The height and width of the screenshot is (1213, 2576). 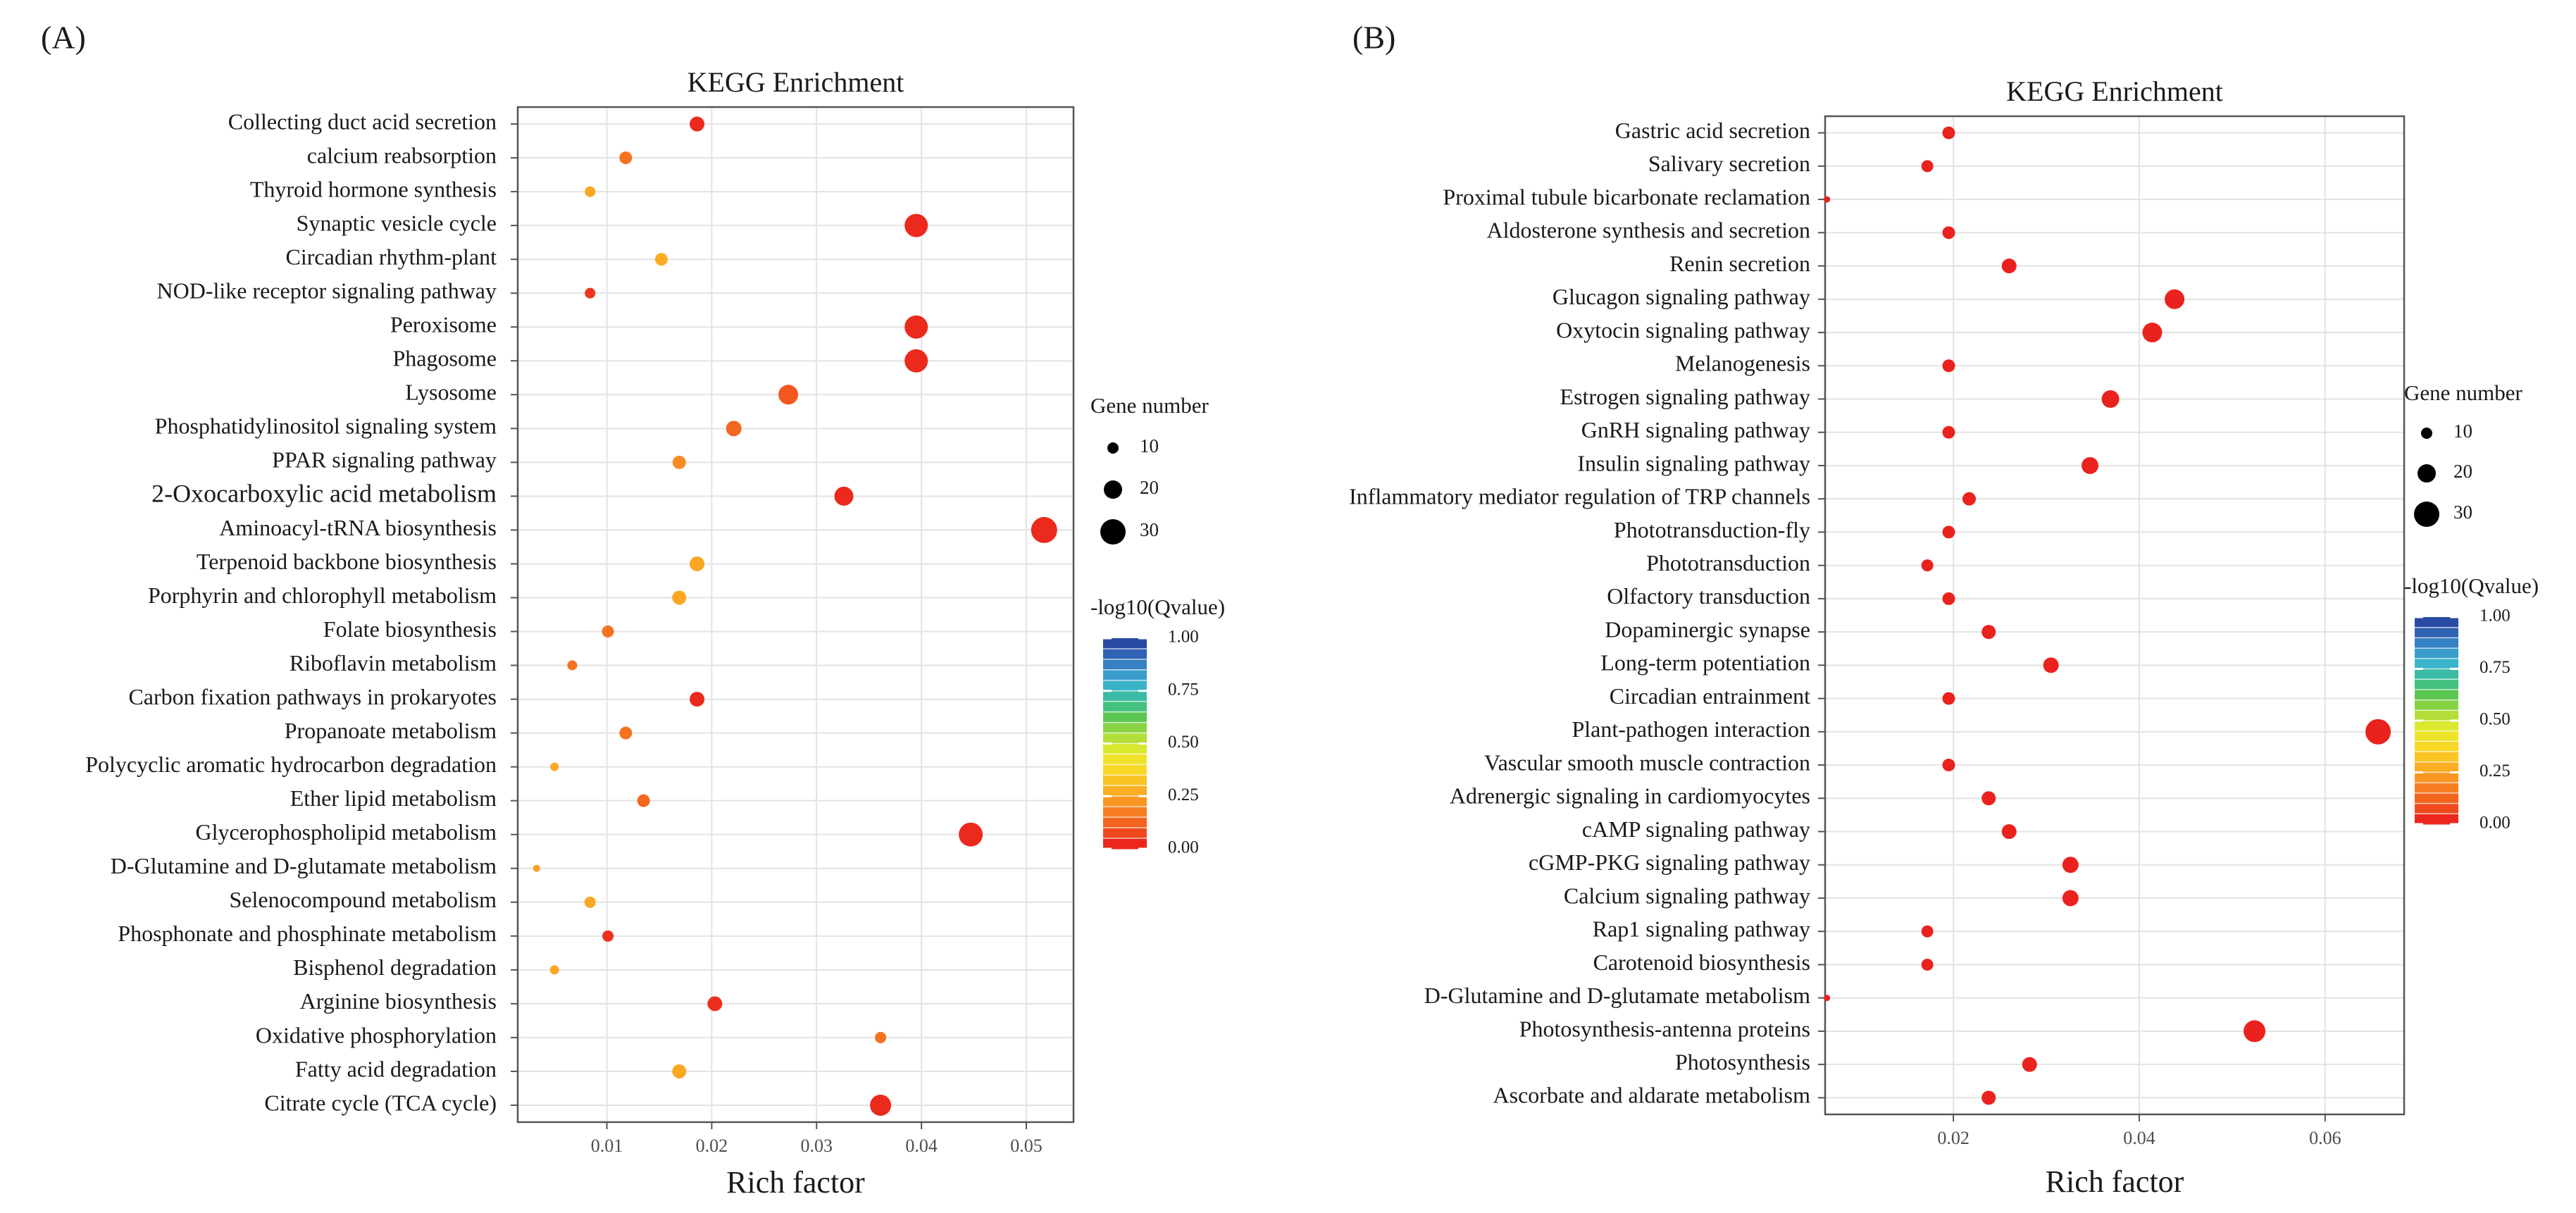 What do you see at coordinates (373, 188) in the screenshot?
I see `y-tick-label: Thyroid hormone synthesis` at bounding box center [373, 188].